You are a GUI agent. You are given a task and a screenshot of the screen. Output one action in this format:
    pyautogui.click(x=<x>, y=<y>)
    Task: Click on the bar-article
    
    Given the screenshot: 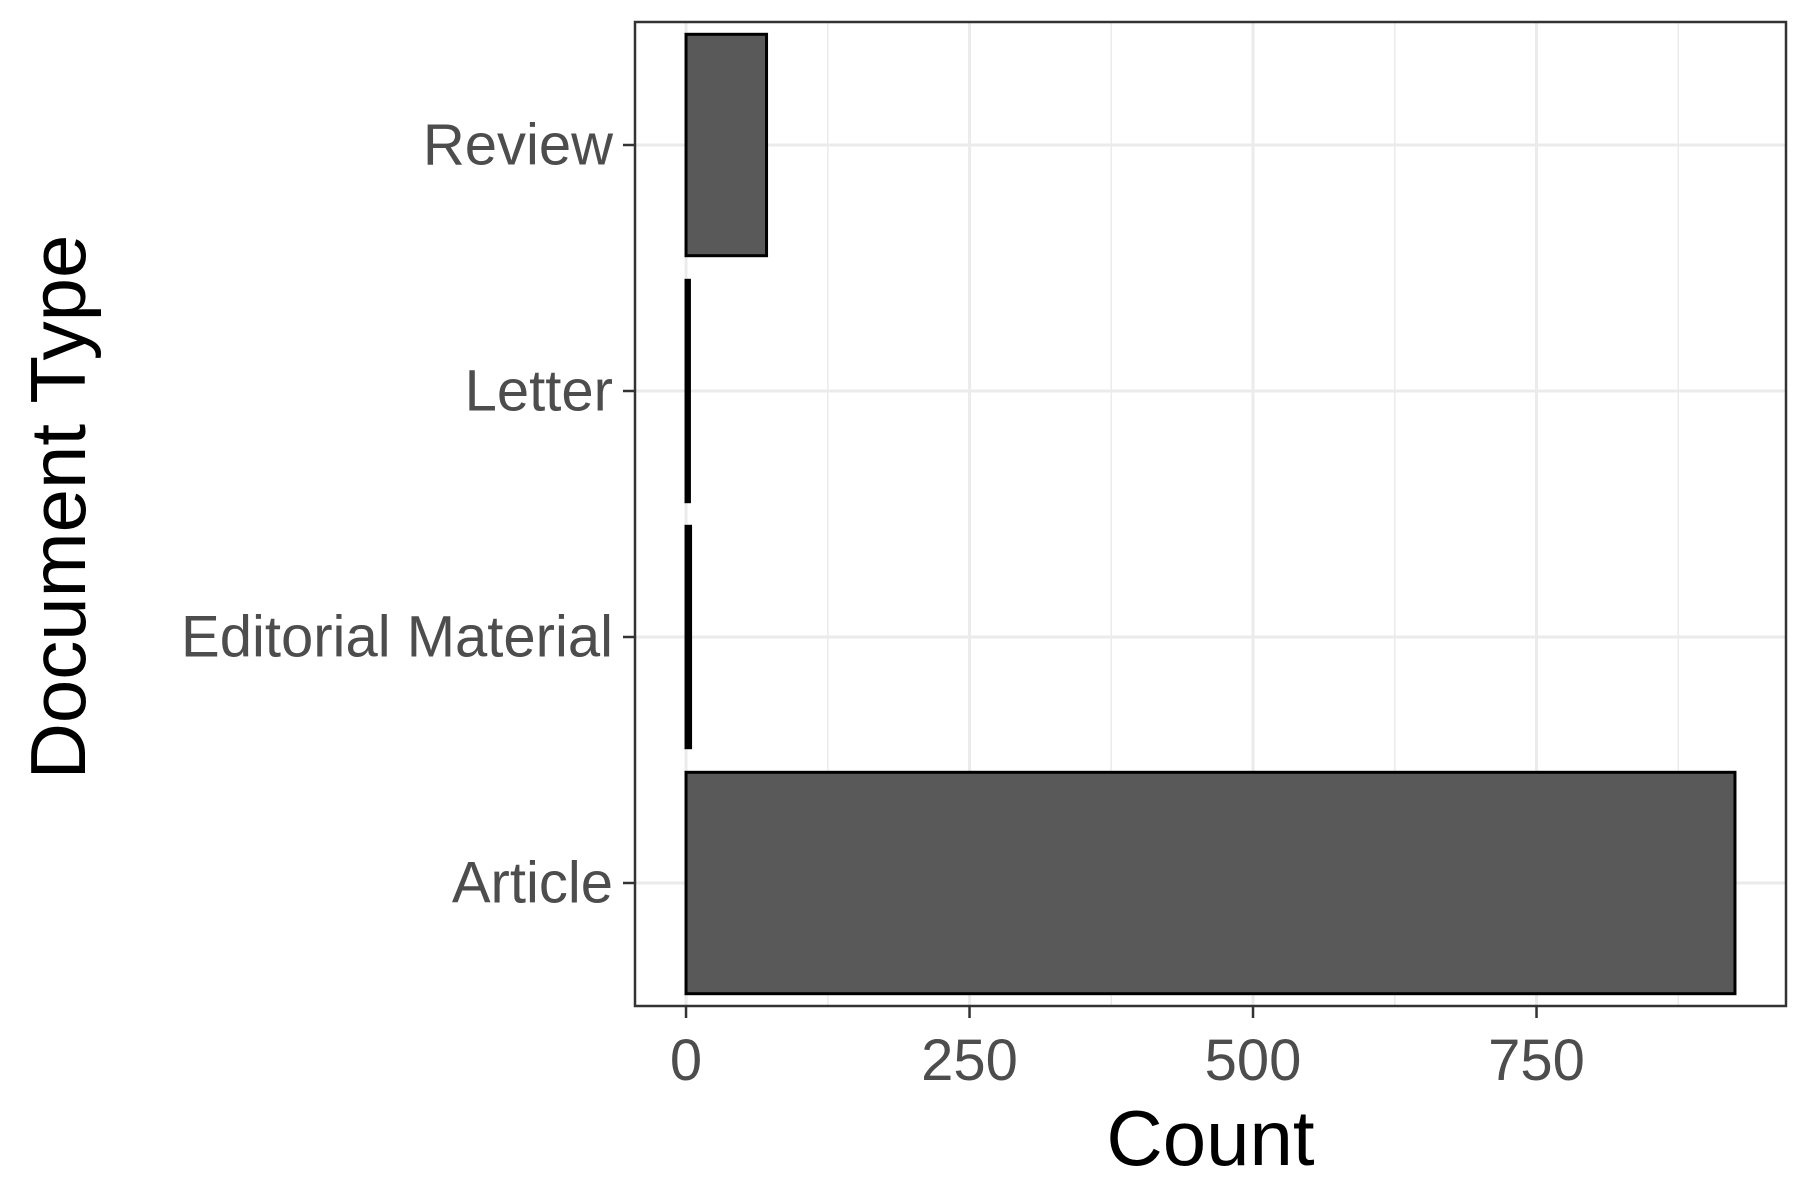 What is the action you would take?
    pyautogui.click(x=1210, y=883)
    